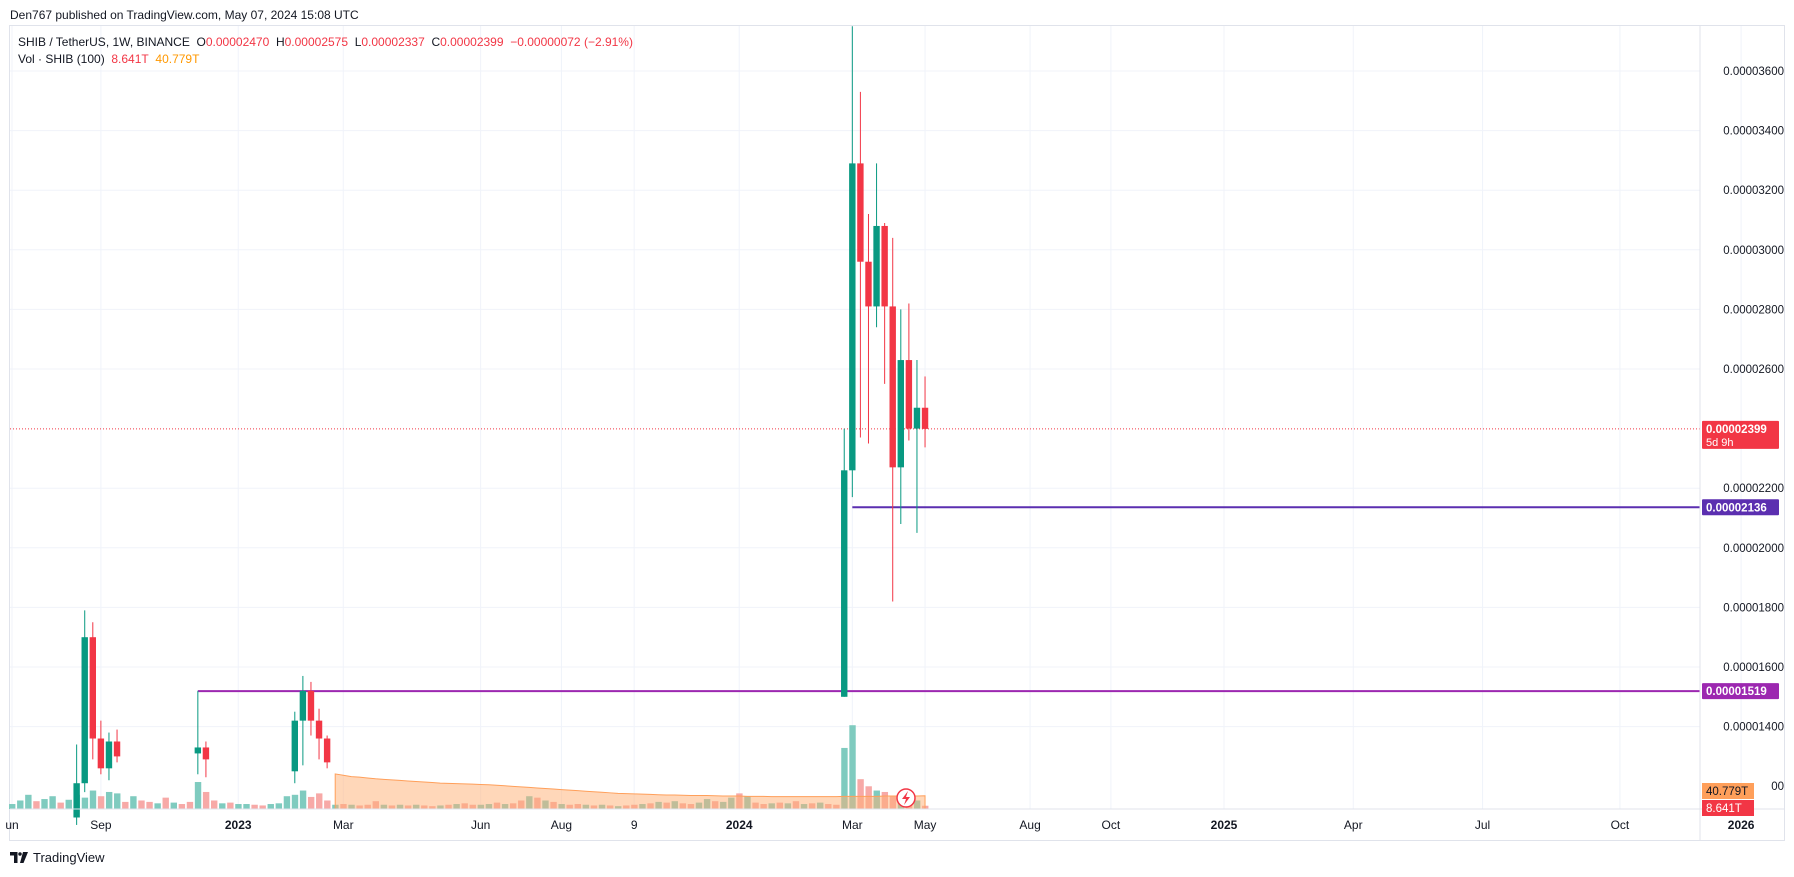  What do you see at coordinates (1753, 668) in the screenshot?
I see `y-tick-label: 0.00001600` at bounding box center [1753, 668].